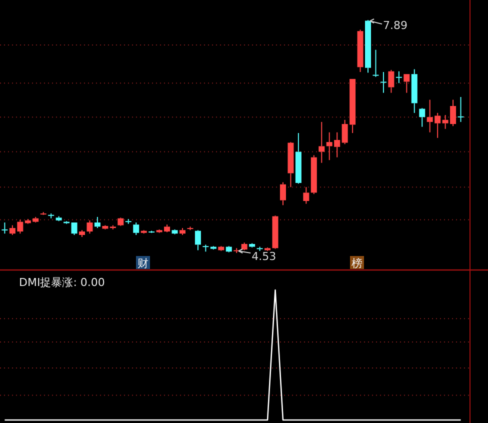 This screenshot has width=488, height=423. Describe the element at coordinates (62, 282) in the screenshot. I see `chart-title: DMI捉暴涨: 0.00` at that location.